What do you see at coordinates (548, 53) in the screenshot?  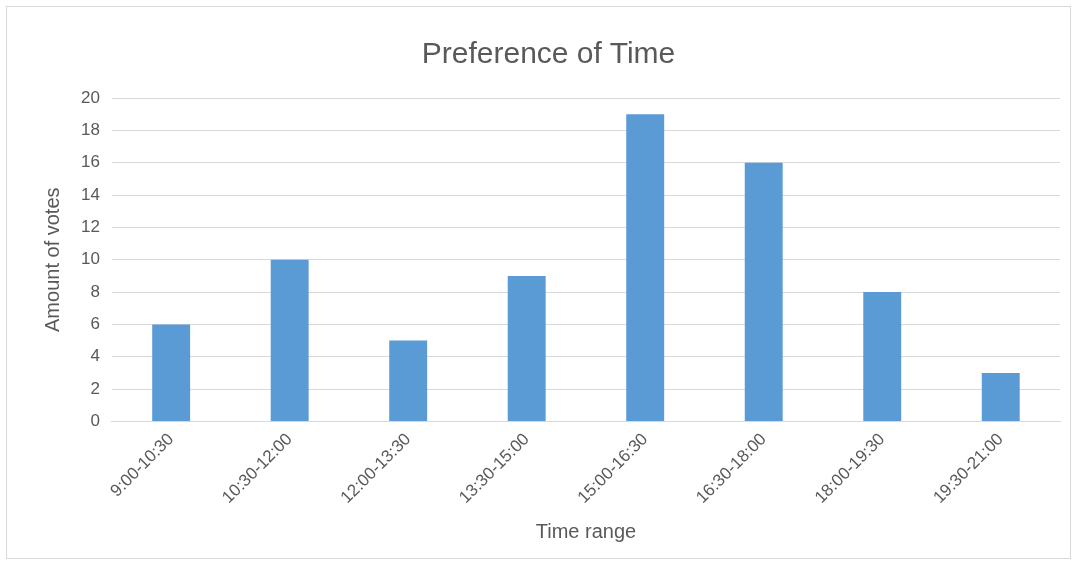 I see `chart-title: Preference of Time` at bounding box center [548, 53].